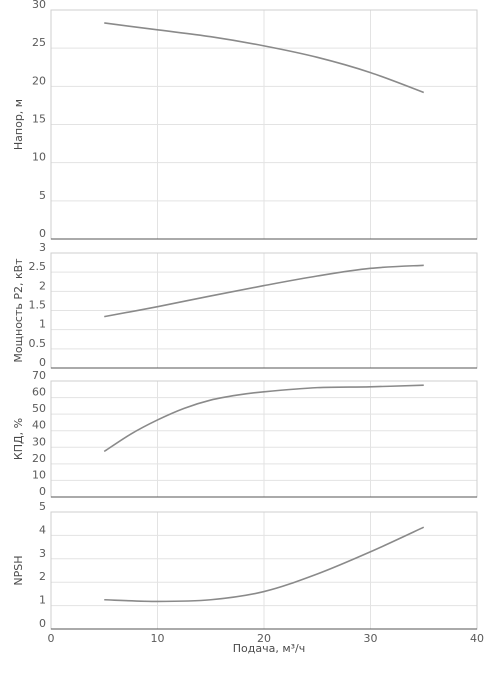 The height and width of the screenshot is (677, 489). Describe the element at coordinates (39, 425) in the screenshot. I see `y-tick-label: 40` at that location.